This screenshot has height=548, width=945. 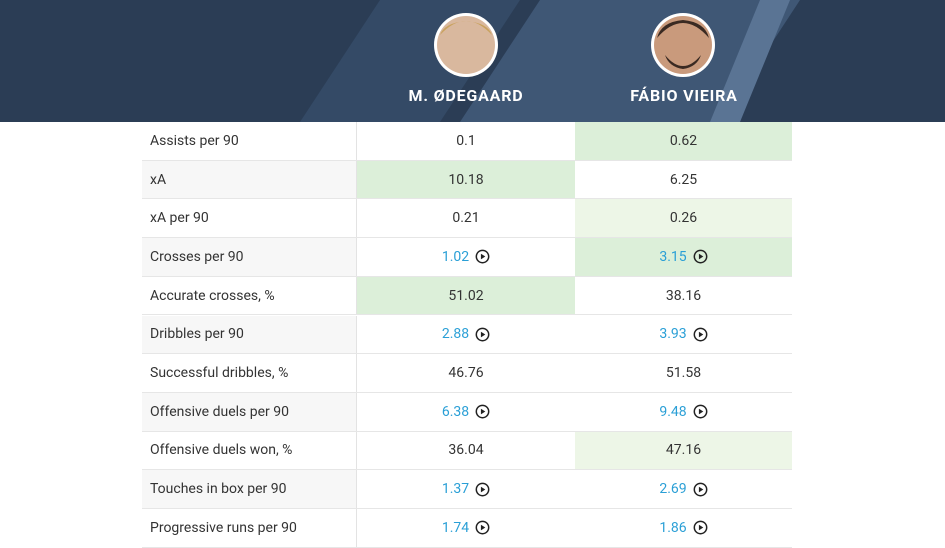 I want to click on metric-value-cell: 9.48, so click(x=683, y=412).